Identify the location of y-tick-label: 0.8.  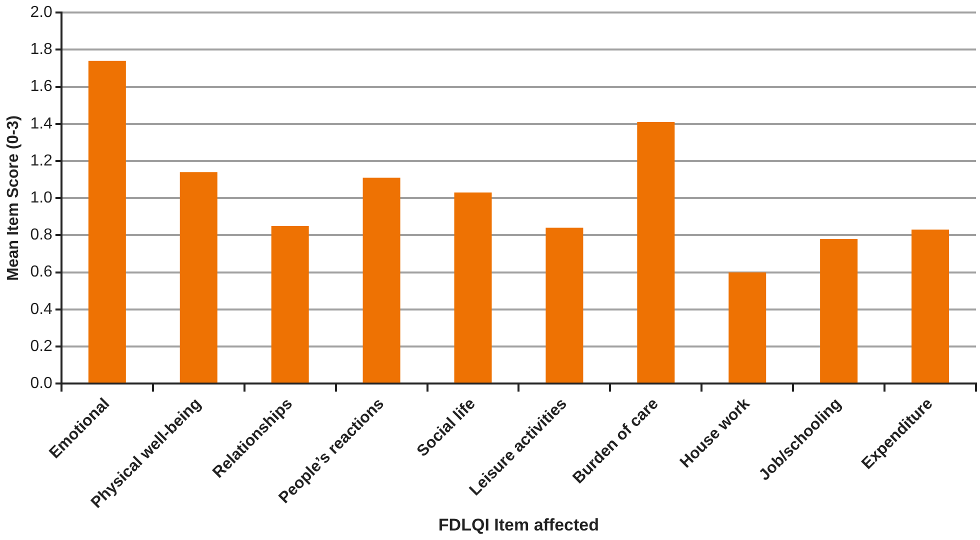
(41, 235).